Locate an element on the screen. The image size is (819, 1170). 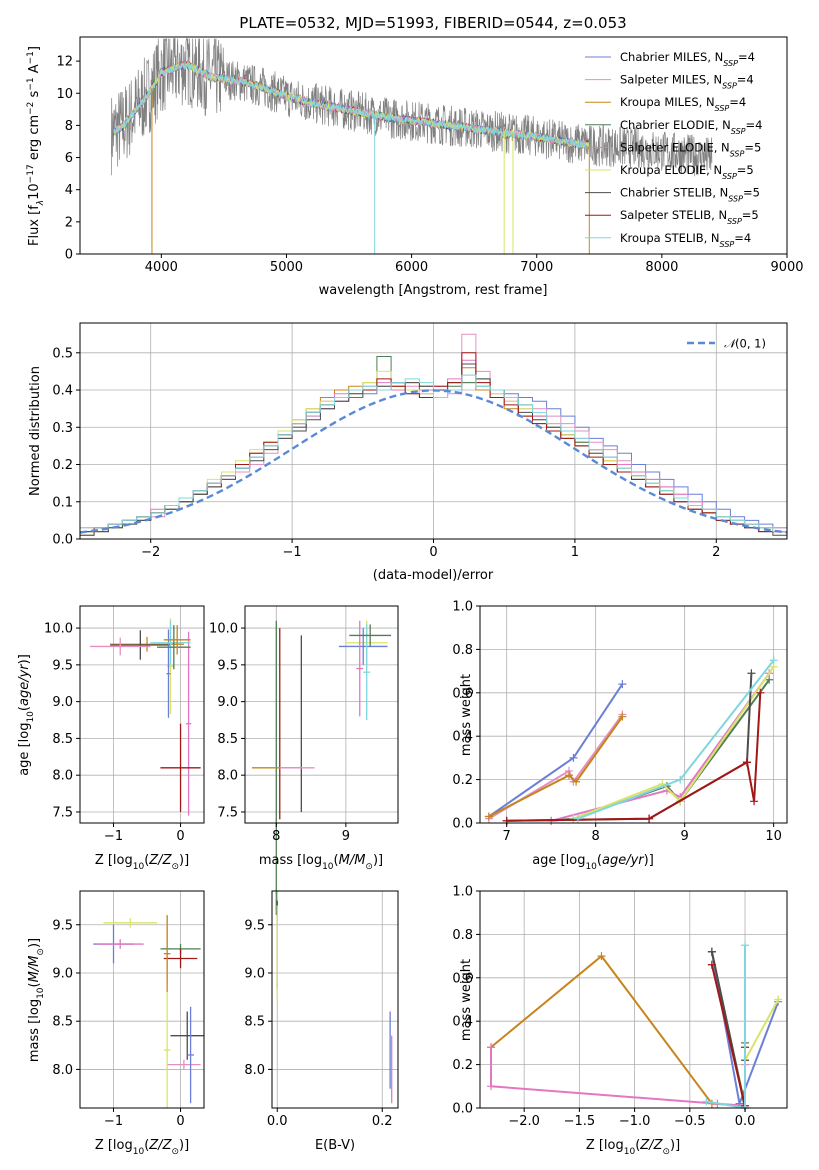
y-label-part: −1 is located at coordinates (31, 83).